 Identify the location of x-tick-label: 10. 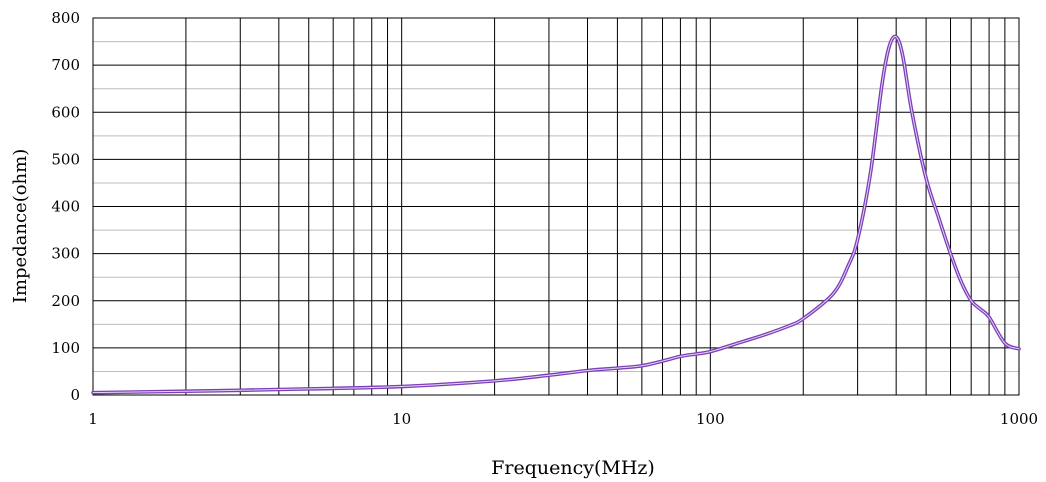
(401, 419).